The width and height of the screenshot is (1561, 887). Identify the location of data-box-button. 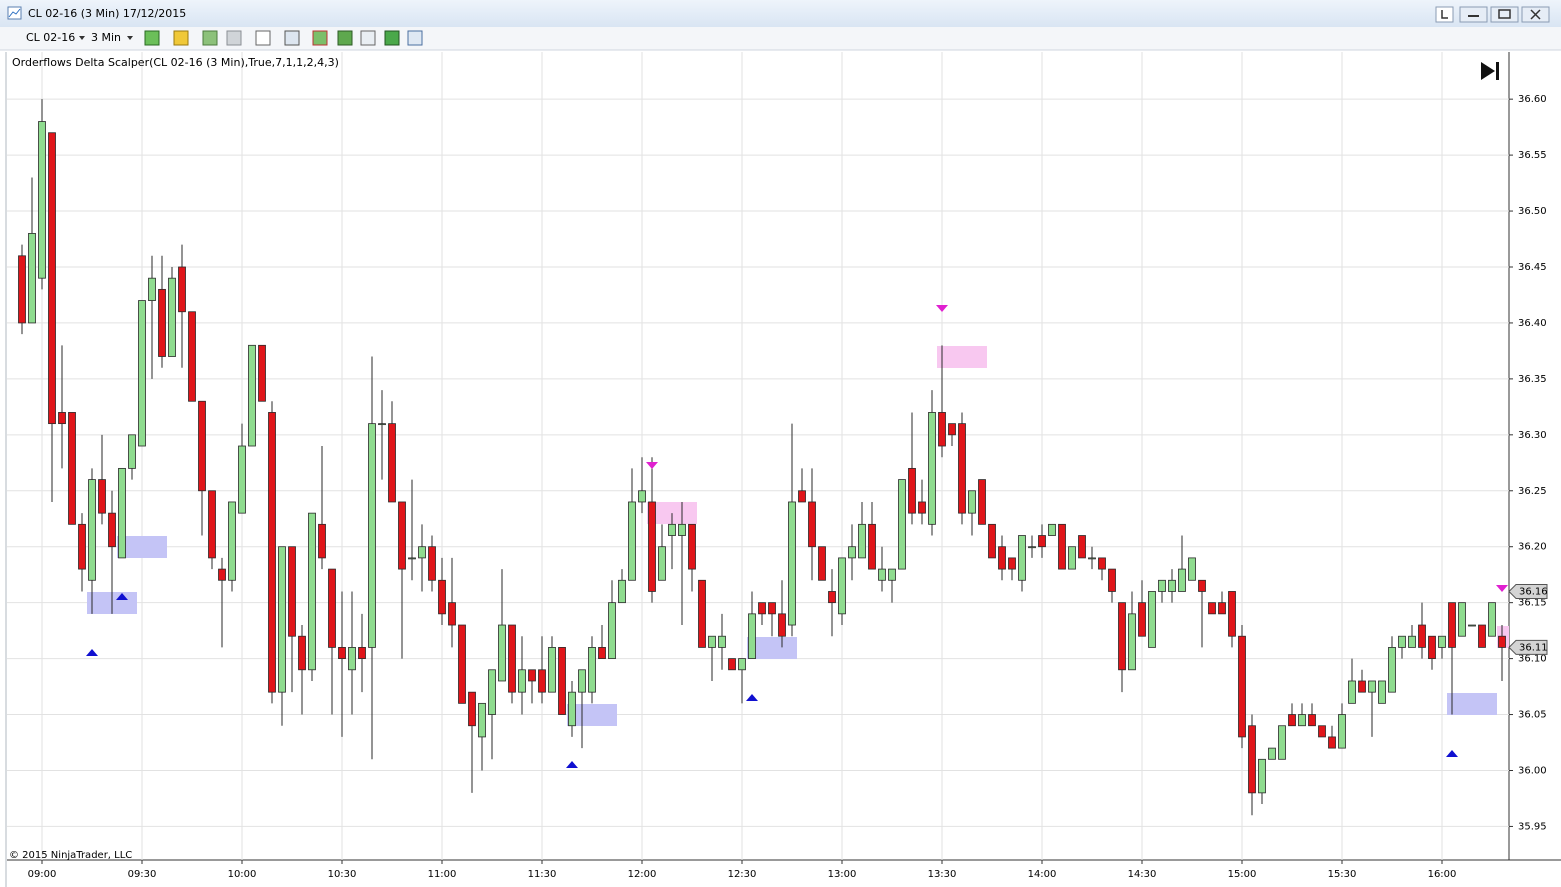
(415, 38).